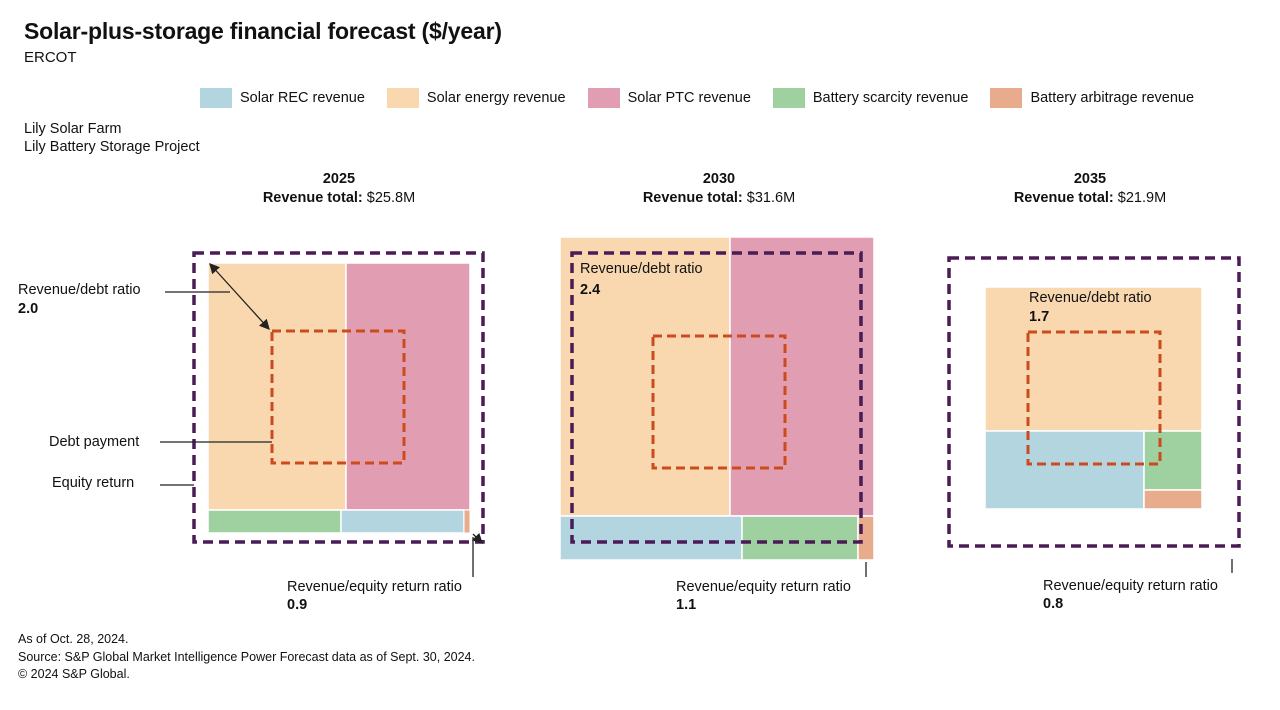 This screenshot has width=1280, height=710. I want to click on block-solar-energy-2025, so click(277, 386).